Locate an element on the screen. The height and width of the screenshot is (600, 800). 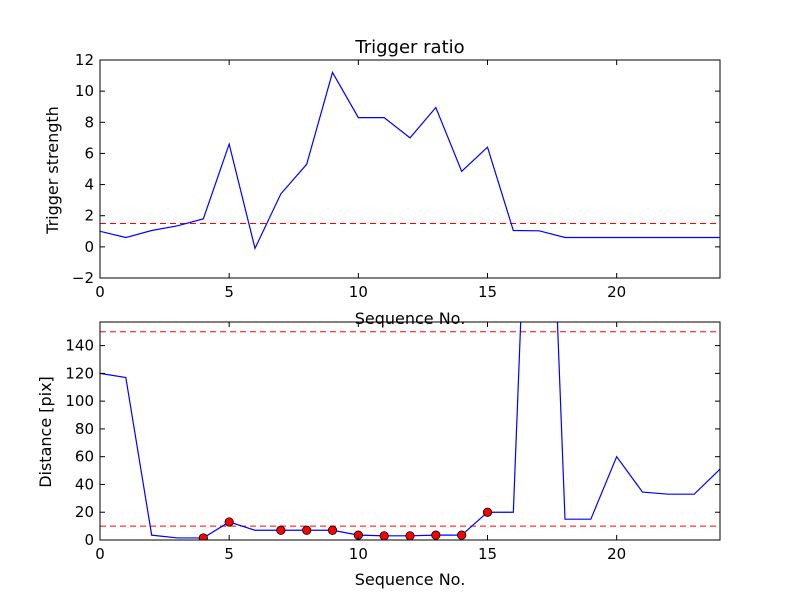
y-axis-label: Trigger strength is located at coordinates (52, 170).